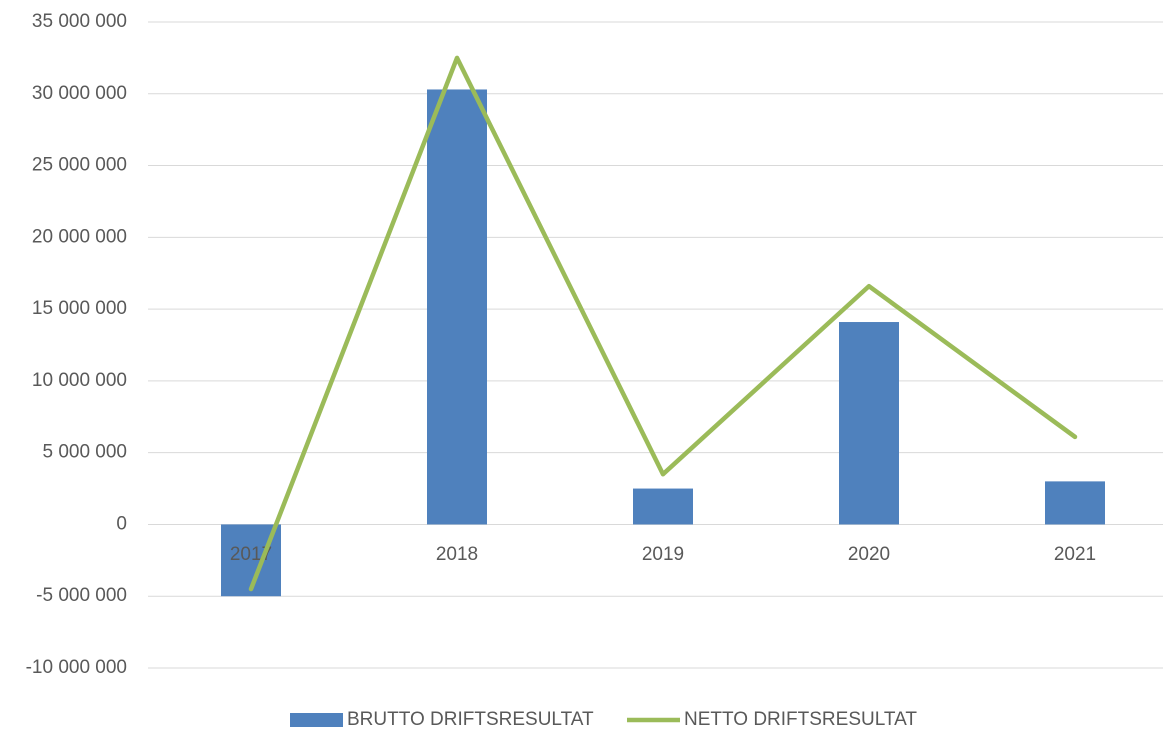 This screenshot has width=1163, height=731. I want to click on y-tick-label: 25 000 000, so click(79, 165).